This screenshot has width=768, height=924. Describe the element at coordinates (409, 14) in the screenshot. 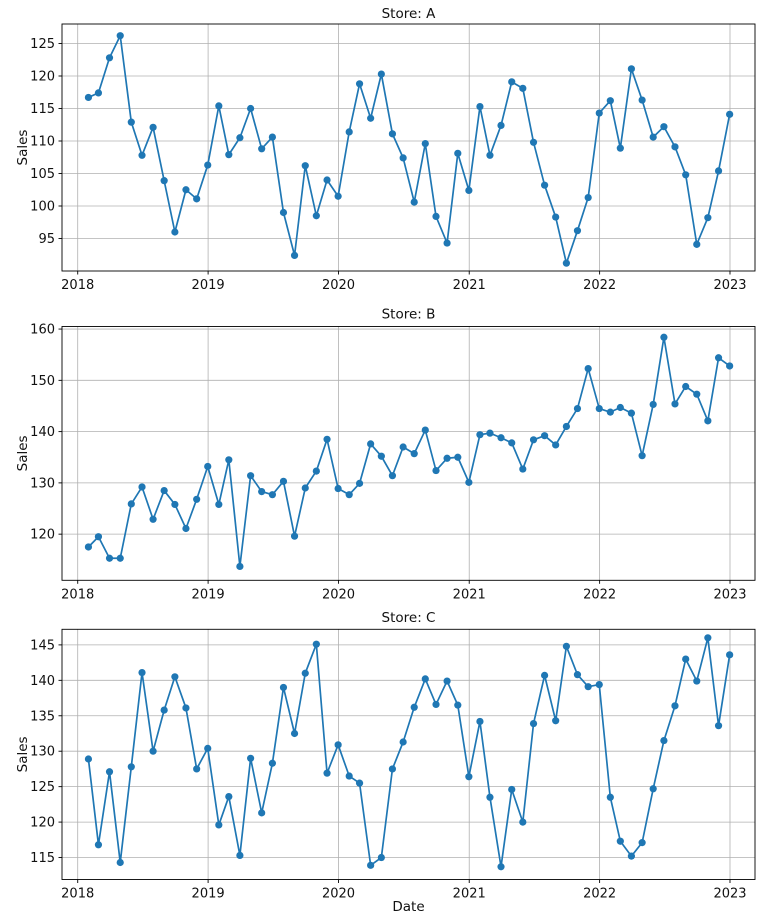

I see `store-a-title: Store: A` at that location.